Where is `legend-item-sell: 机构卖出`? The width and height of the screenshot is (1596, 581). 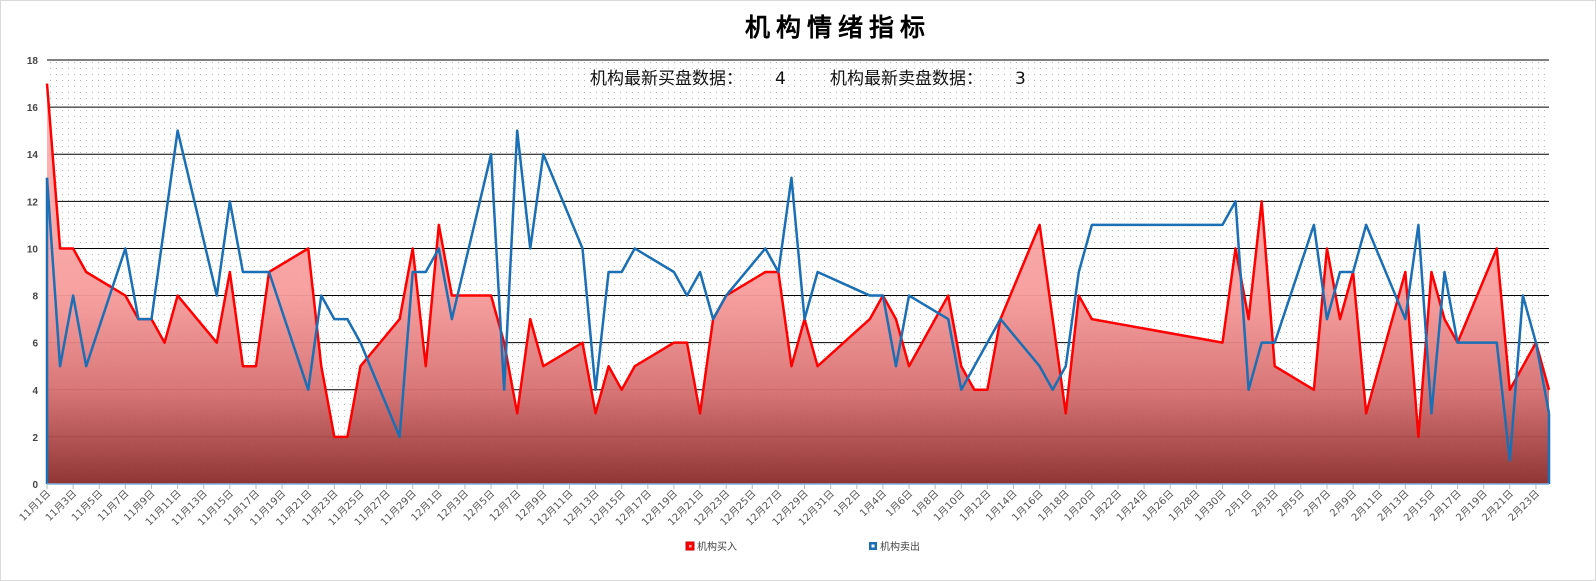
legend-item-sell: 机构卖出 is located at coordinates (894, 546).